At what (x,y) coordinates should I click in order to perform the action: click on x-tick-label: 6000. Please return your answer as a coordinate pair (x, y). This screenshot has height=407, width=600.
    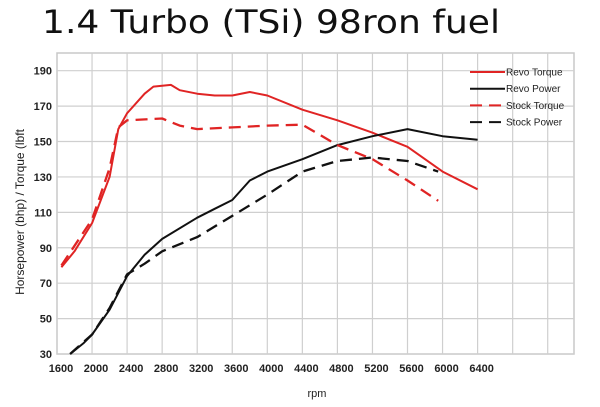
    Looking at the image, I should click on (446, 369).